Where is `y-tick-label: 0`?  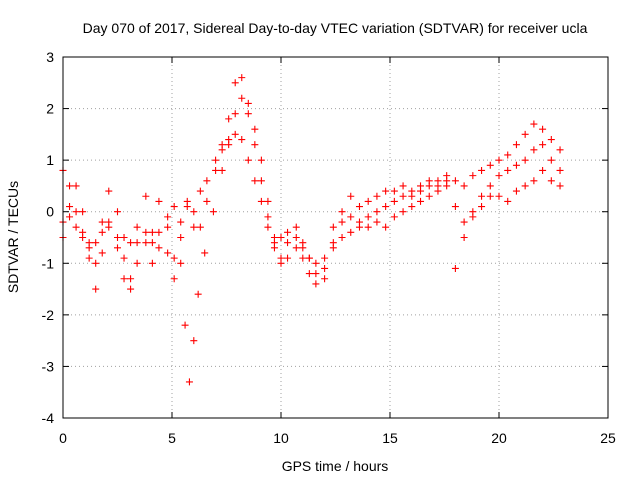 y-tick-label: 0 is located at coordinates (50, 212).